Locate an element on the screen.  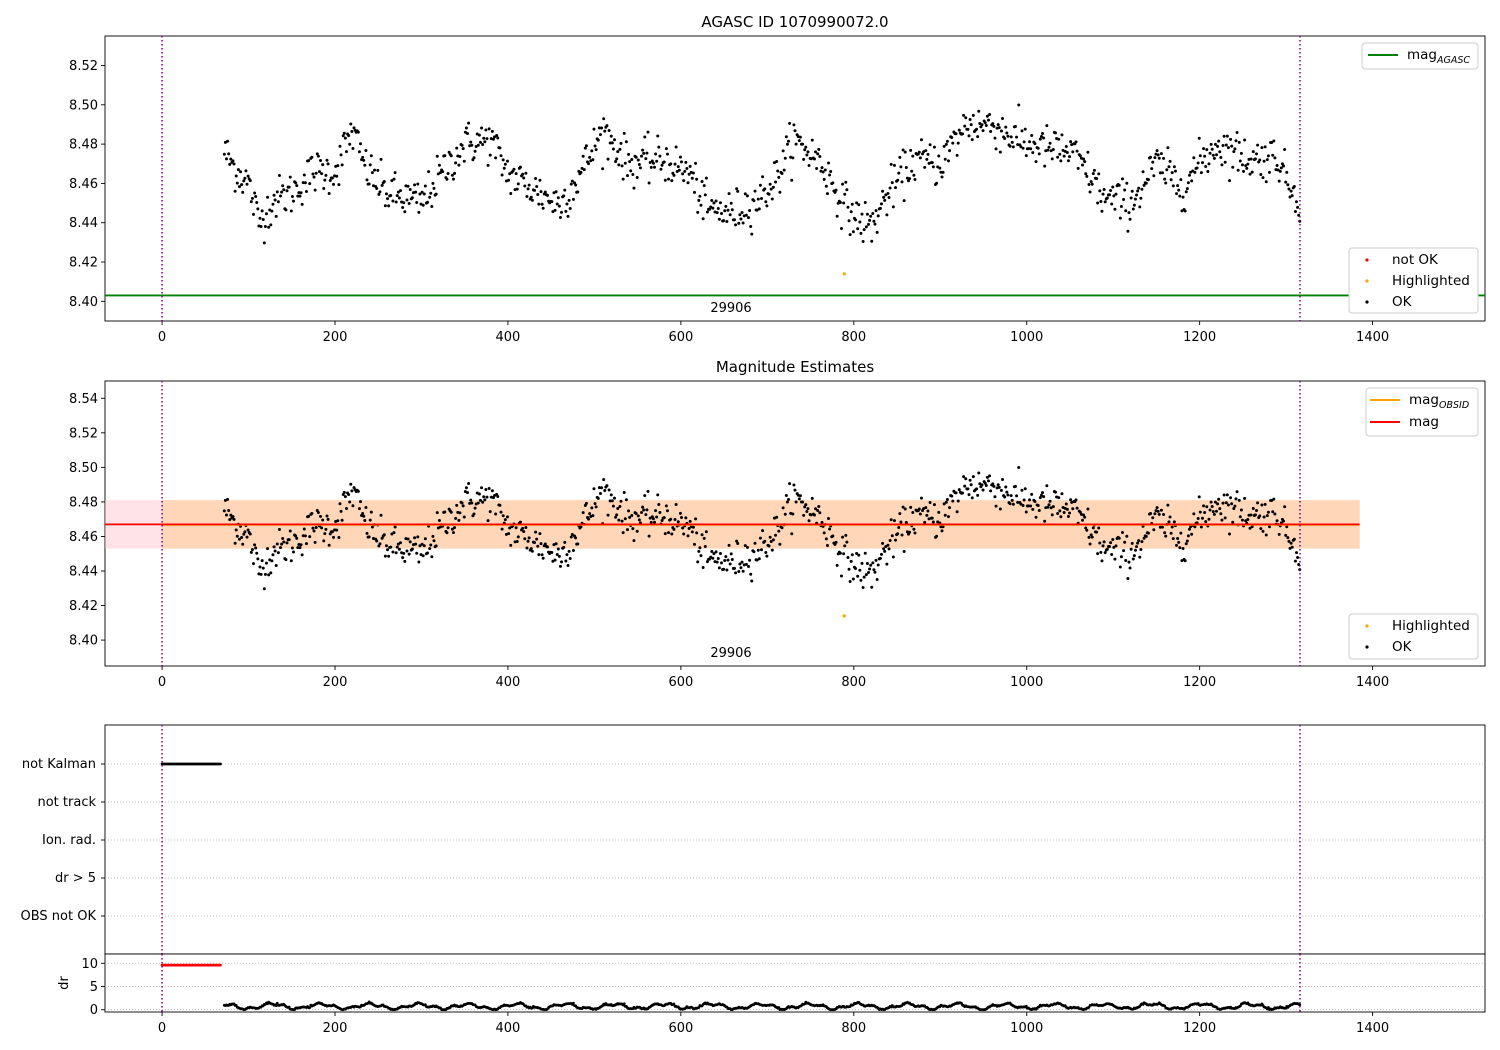
dr-y-tick-label: 10 is located at coordinates (89, 964).